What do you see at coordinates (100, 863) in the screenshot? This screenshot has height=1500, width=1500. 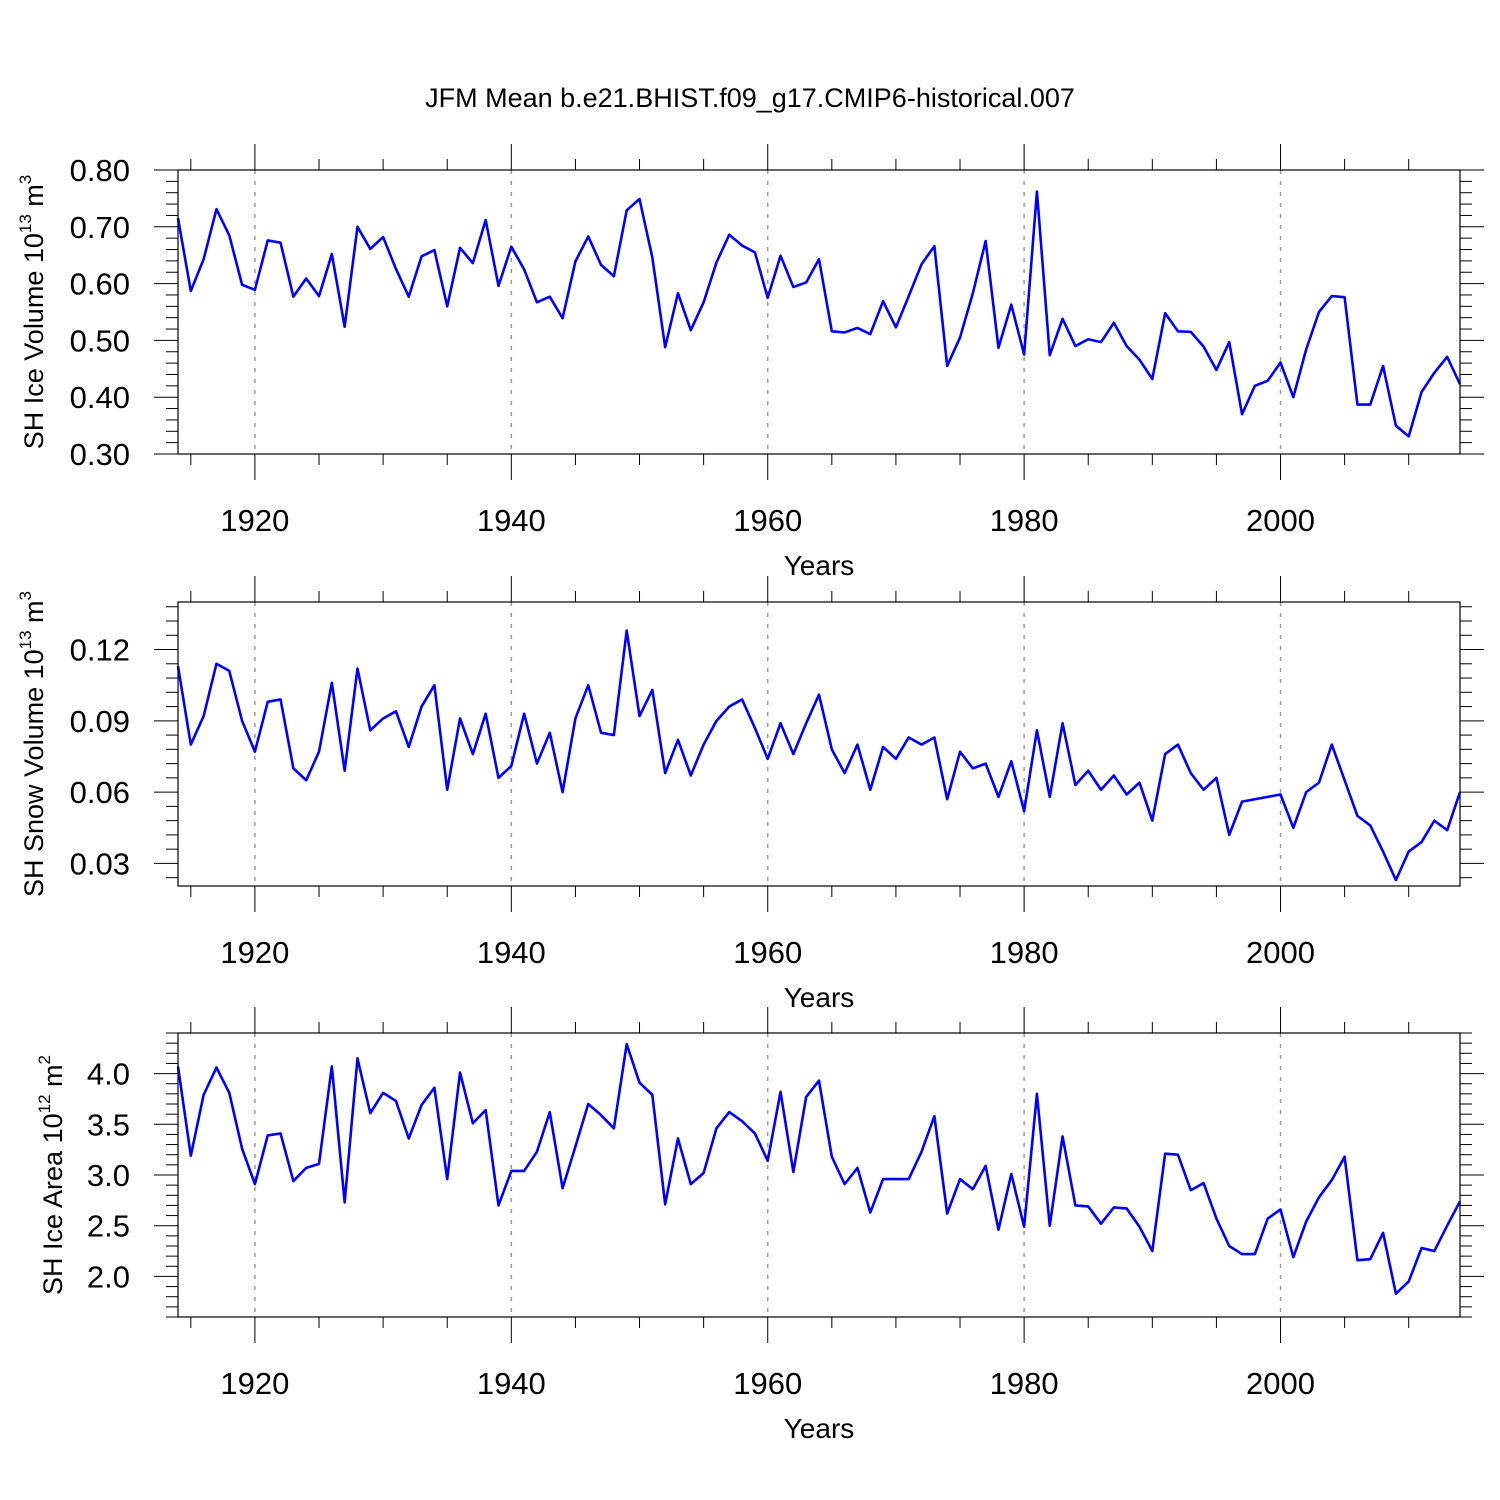 I see `y-tick-label: 0.03` at bounding box center [100, 863].